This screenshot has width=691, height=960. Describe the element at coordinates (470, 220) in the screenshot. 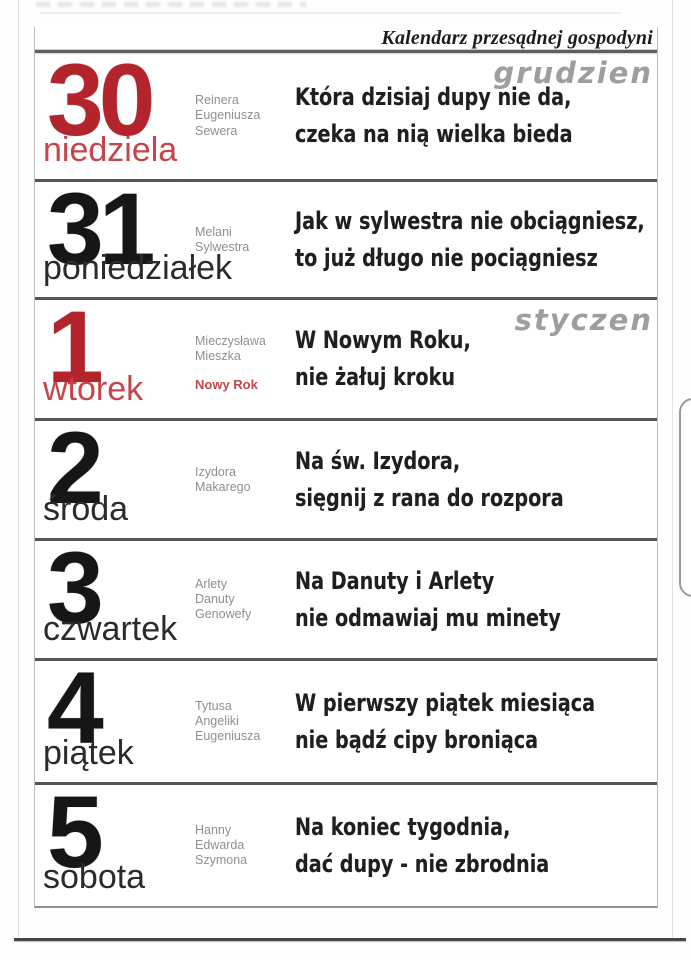

I see `verse-line: Jak w sylwestra nie obciągniesz,` at that location.